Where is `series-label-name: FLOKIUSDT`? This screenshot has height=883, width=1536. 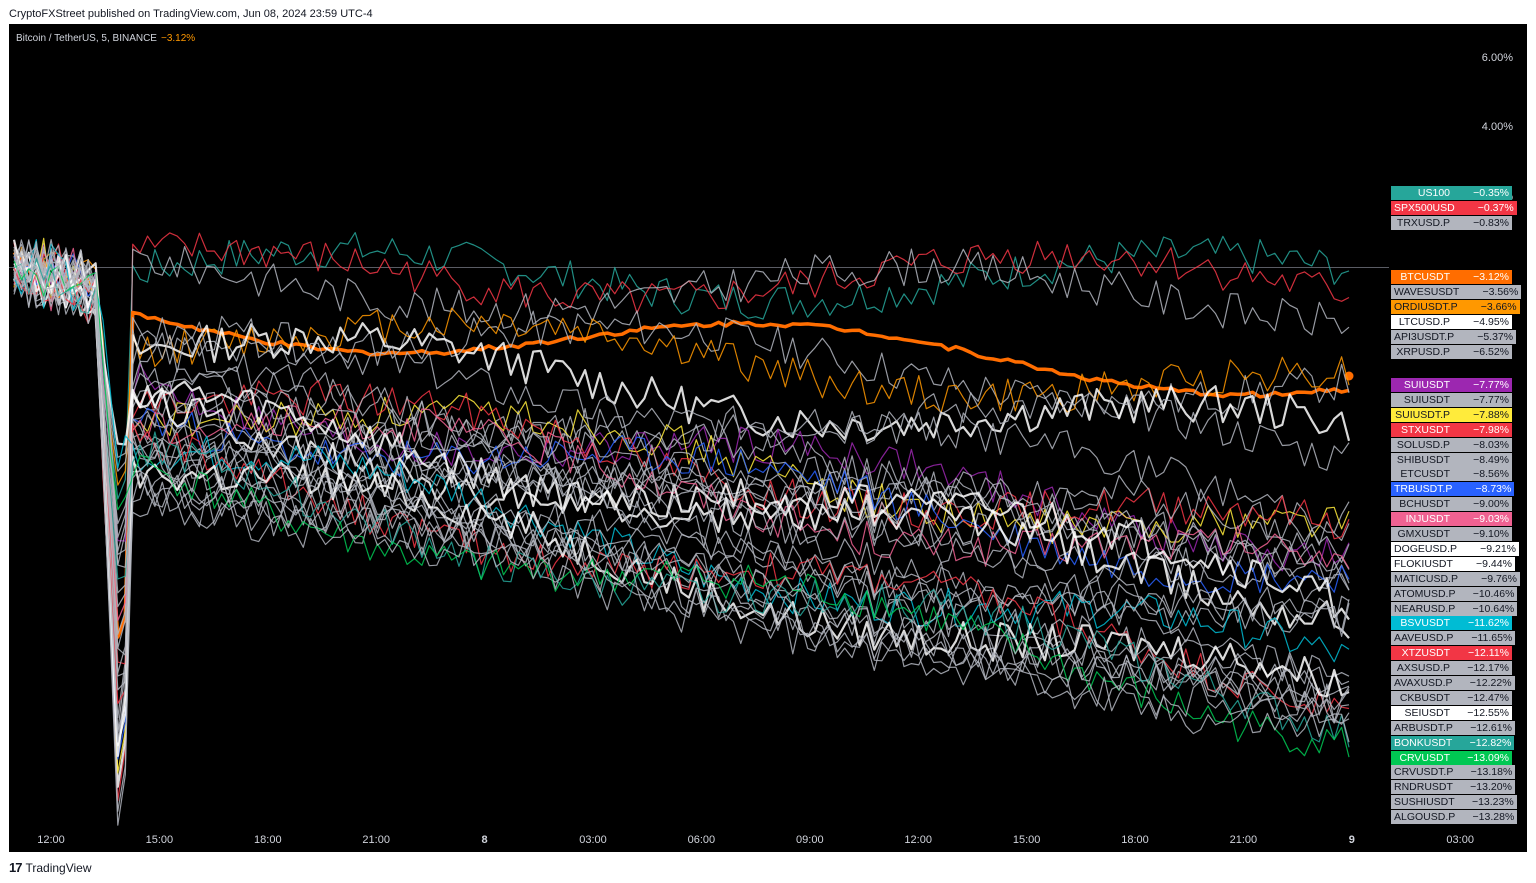
series-label-name: FLOKIUSDT is located at coordinates (1423, 563).